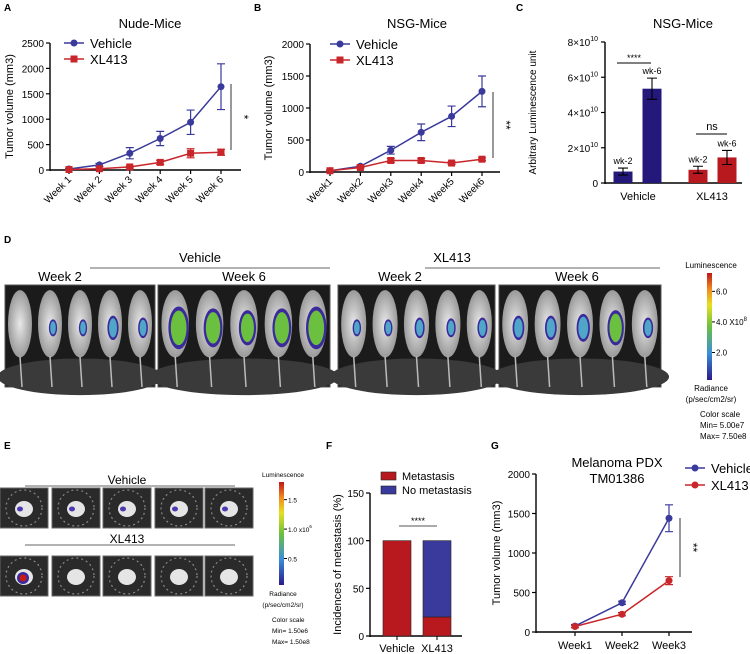 This screenshot has width=750, height=654. I want to click on y-tick-label: 8×10¹⁰, so click(583, 42).